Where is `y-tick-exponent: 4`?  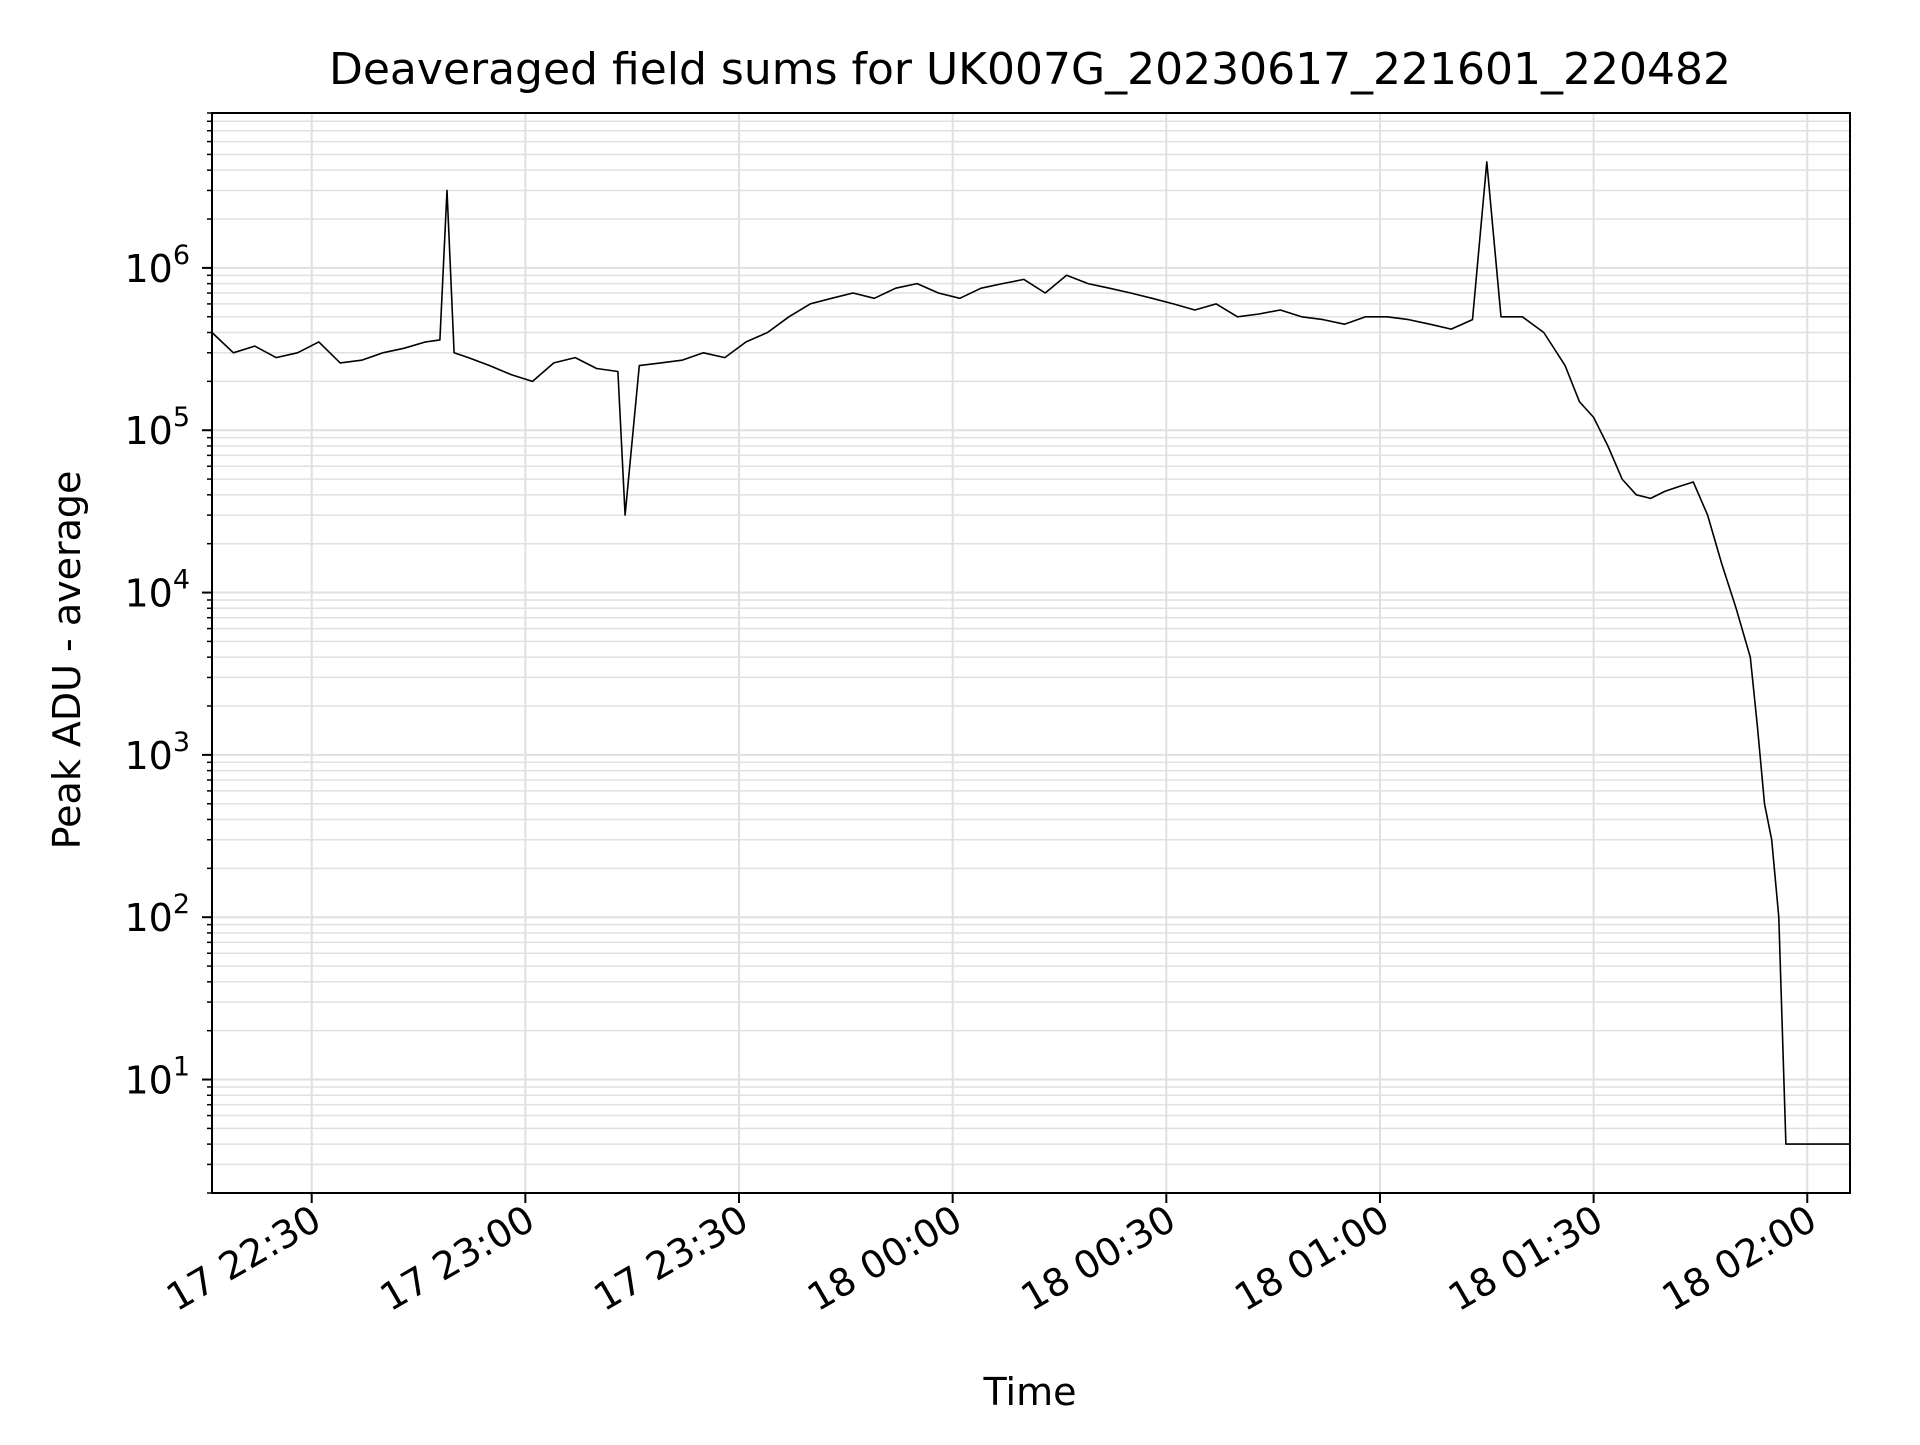 y-tick-exponent: 4 is located at coordinates (181, 580).